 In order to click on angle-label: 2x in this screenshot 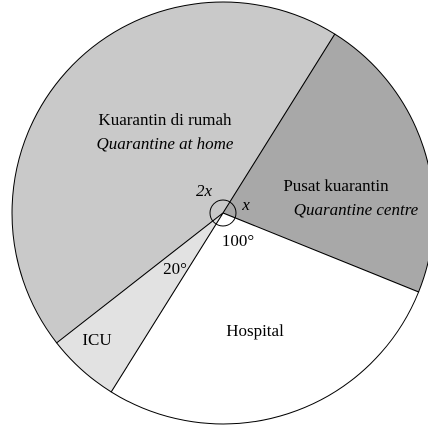, I will do `click(204, 190)`.